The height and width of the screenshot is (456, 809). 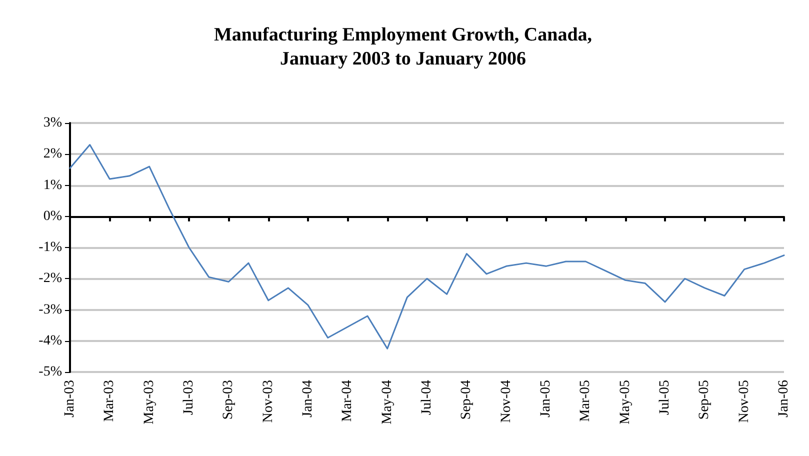 What do you see at coordinates (52, 154) in the screenshot?
I see `y-tick-label: 2%` at bounding box center [52, 154].